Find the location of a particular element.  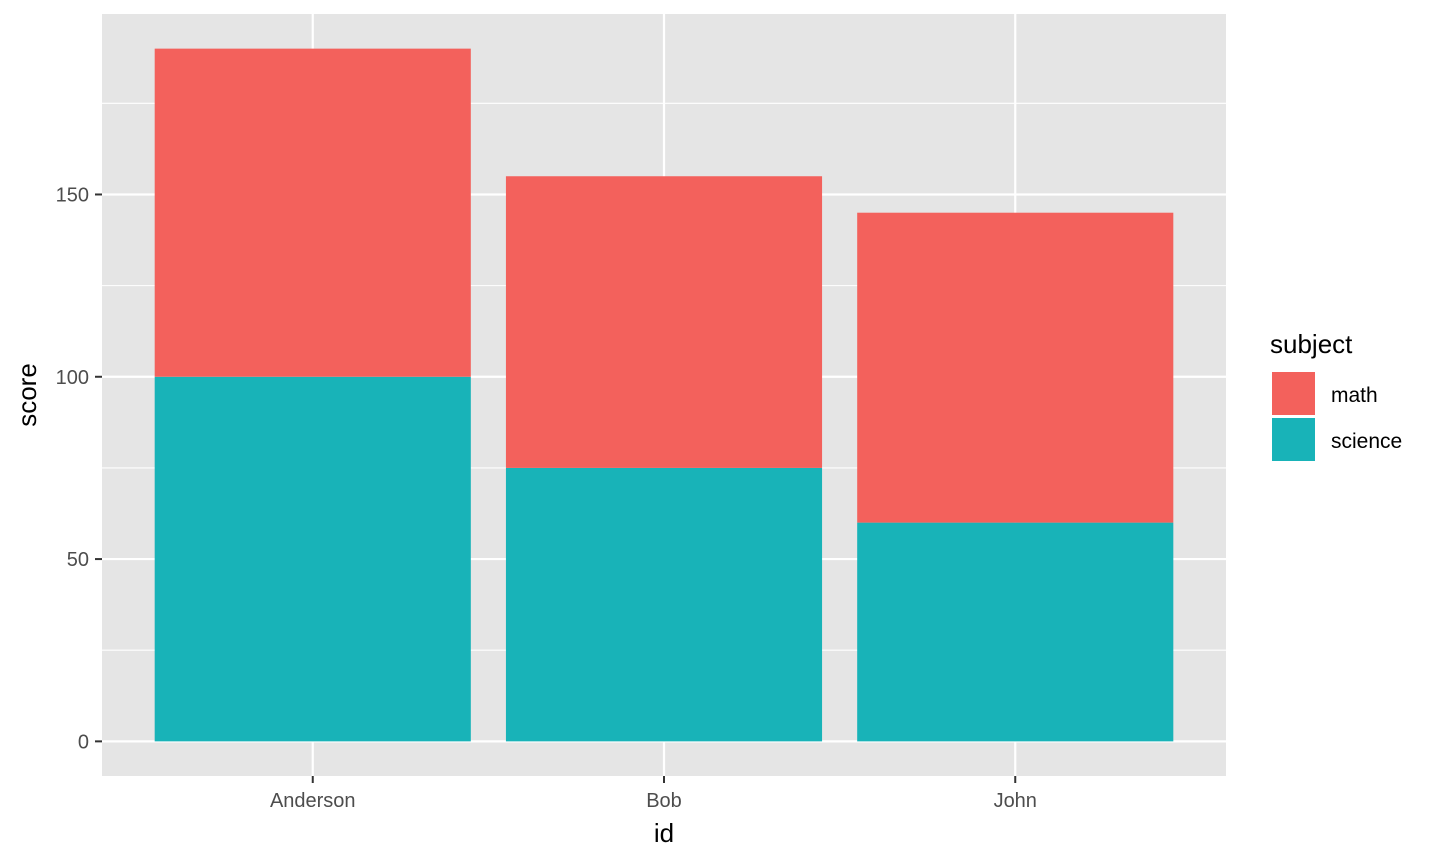

x-axis-title: id is located at coordinates (664, 833).